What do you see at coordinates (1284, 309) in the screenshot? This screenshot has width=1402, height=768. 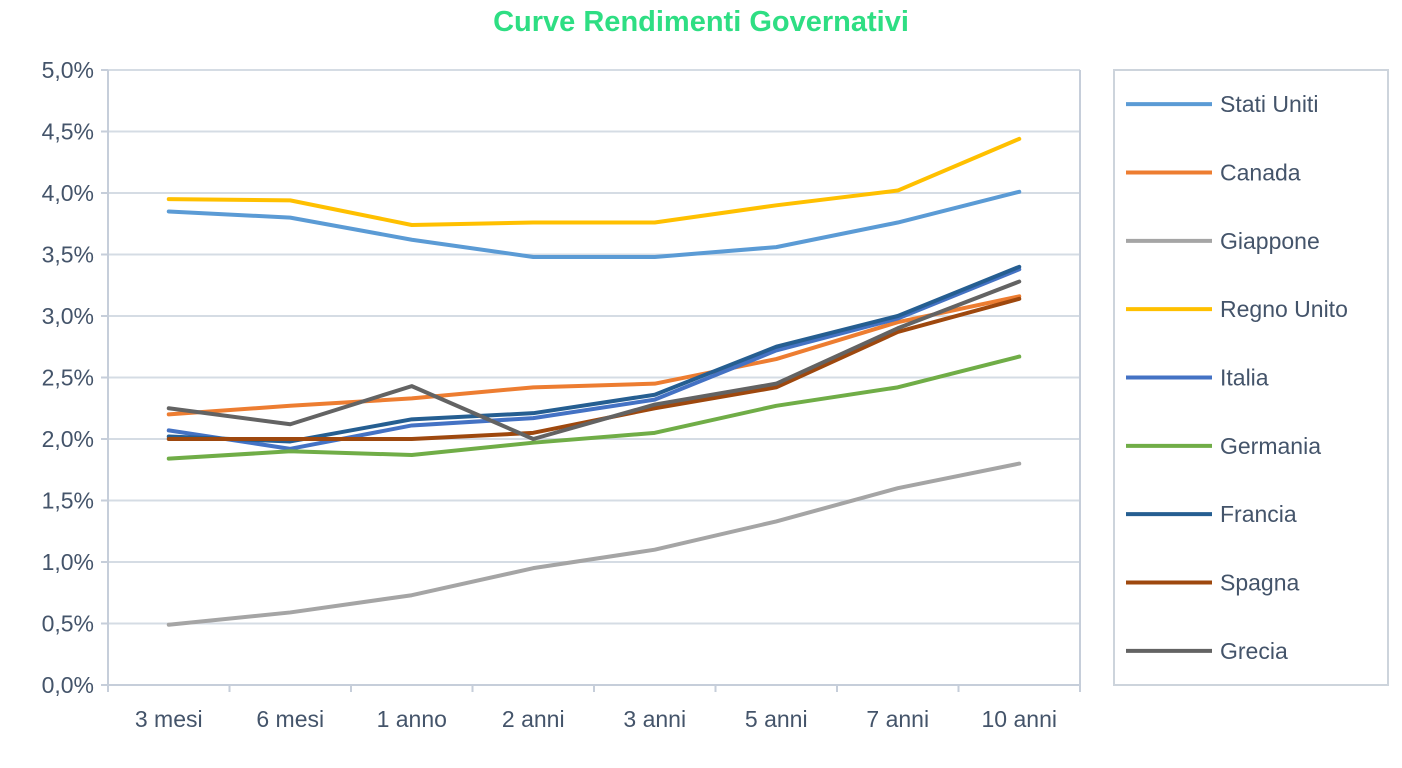 I see `legend-label-regno-unito: Regno Unito` at bounding box center [1284, 309].